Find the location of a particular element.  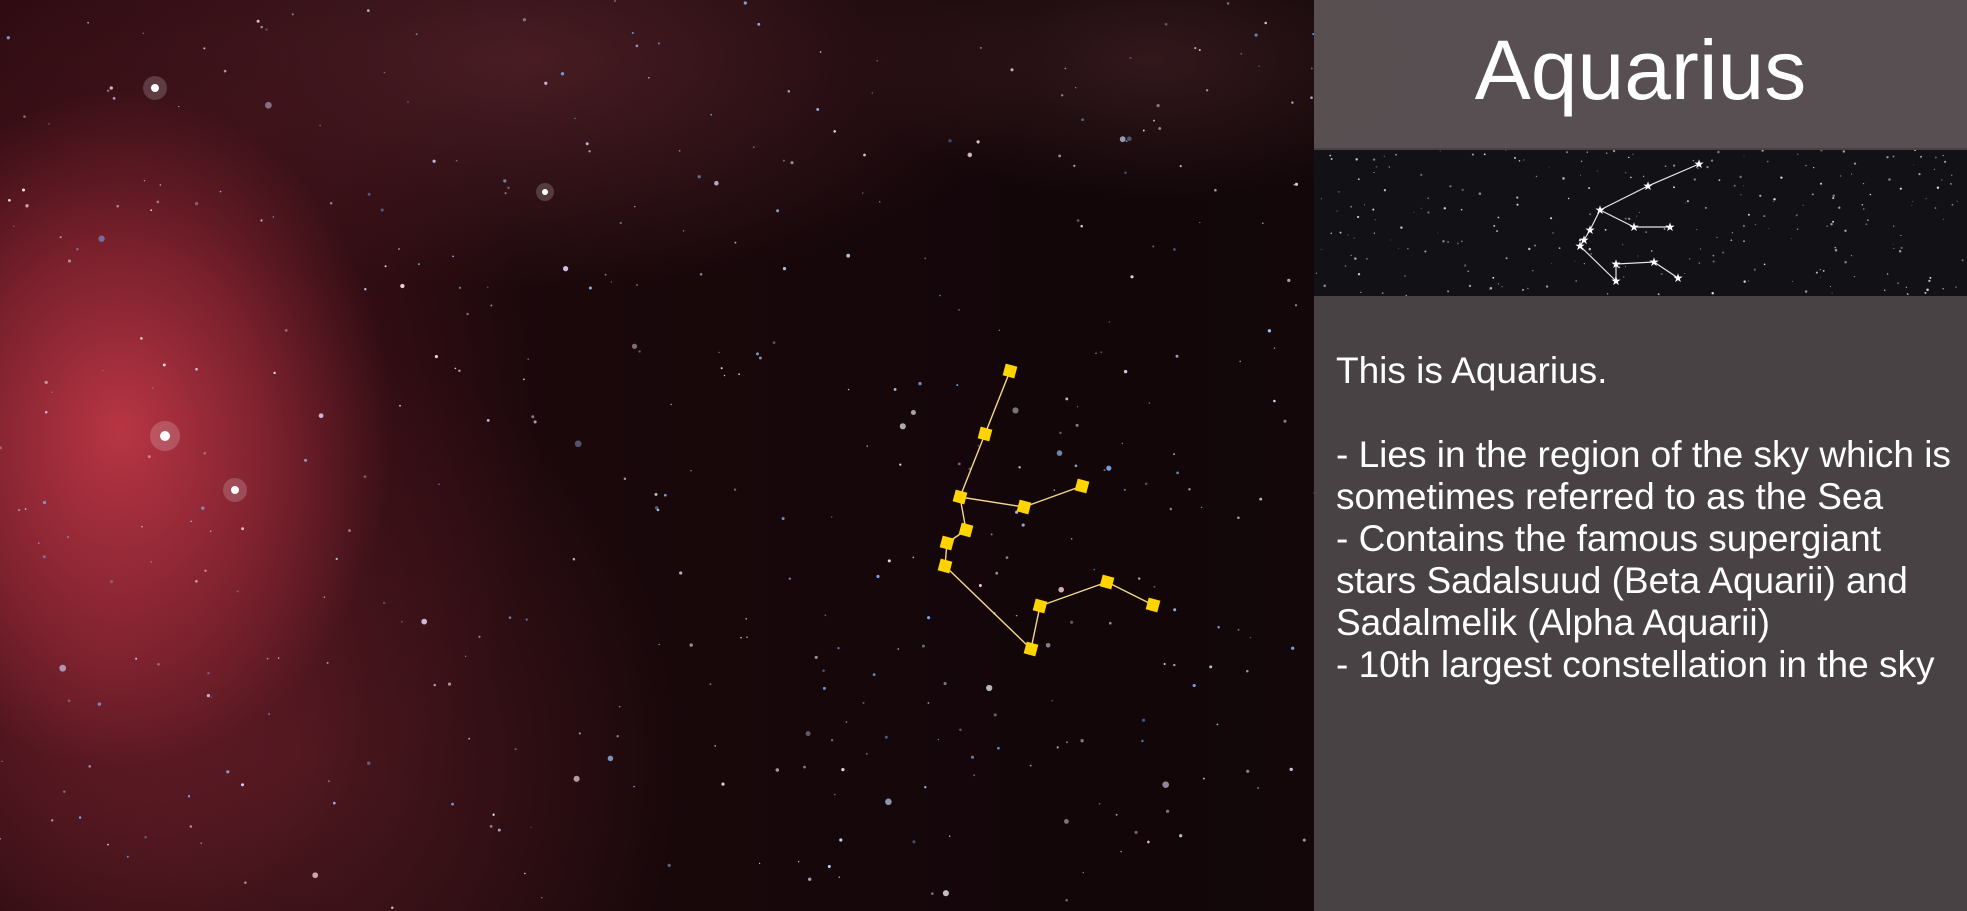

constellation-line is located at coordinates (992, 502).